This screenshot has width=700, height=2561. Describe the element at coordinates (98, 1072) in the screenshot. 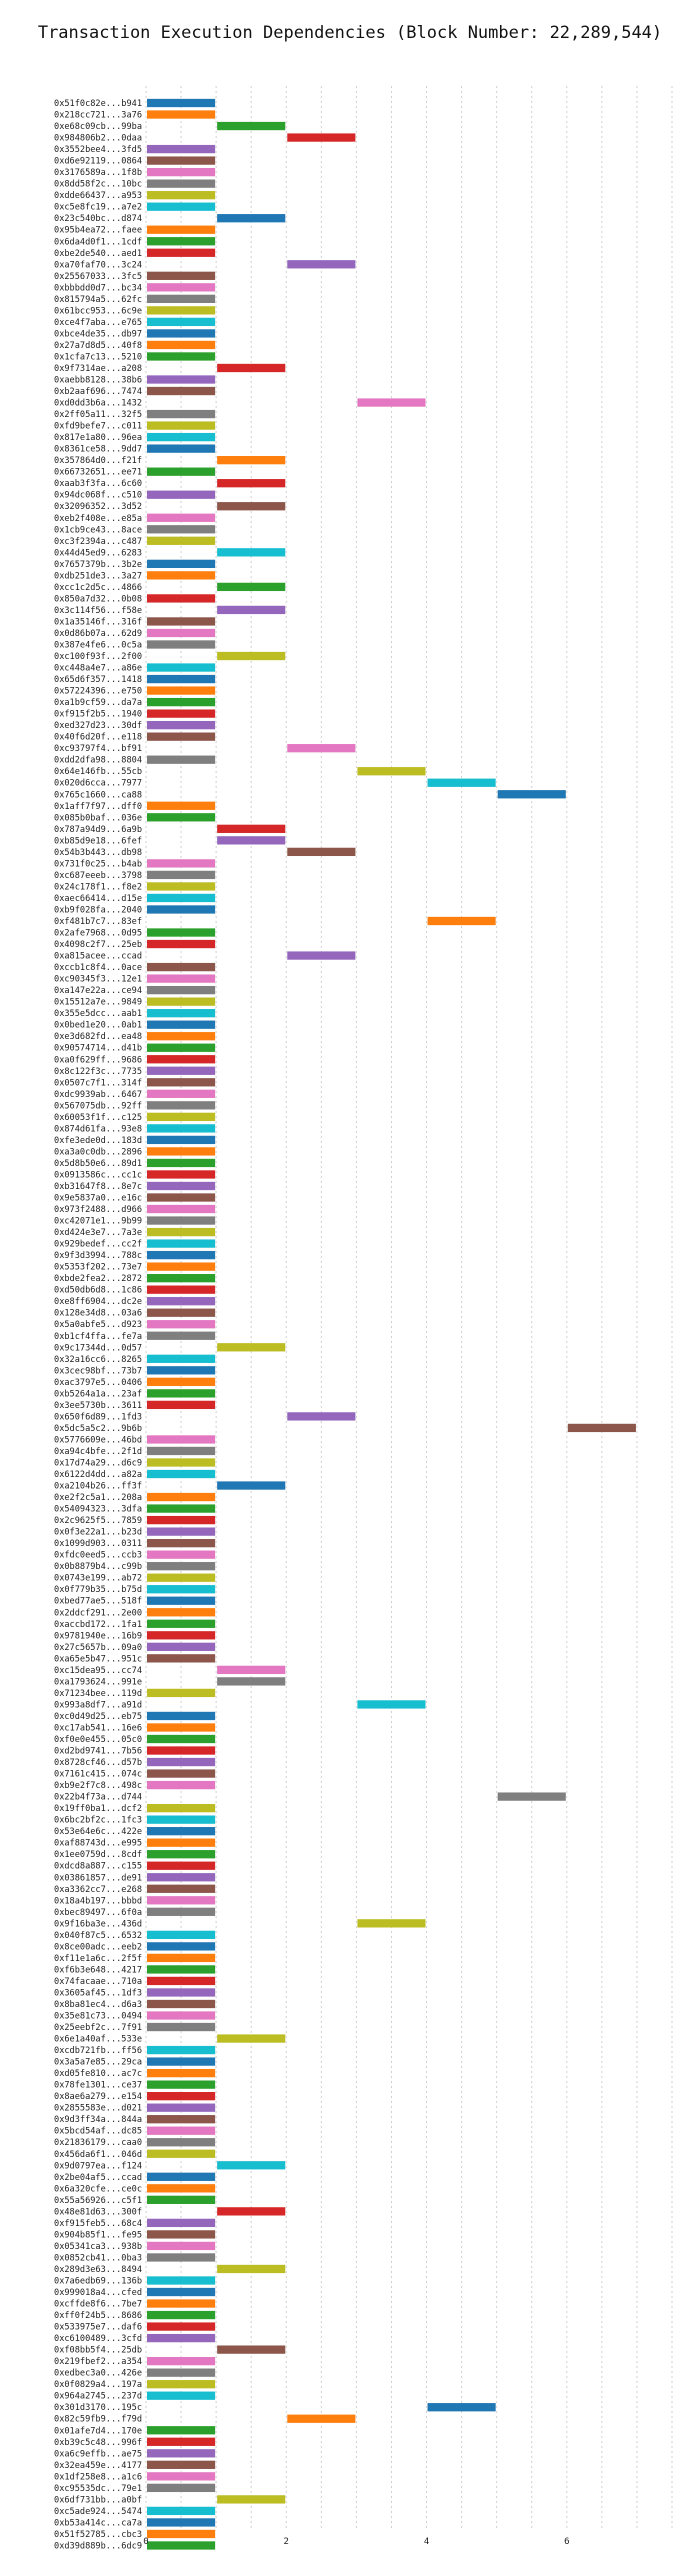

I see `tx-hash-label: 0x8c122f3c...7735` at that location.